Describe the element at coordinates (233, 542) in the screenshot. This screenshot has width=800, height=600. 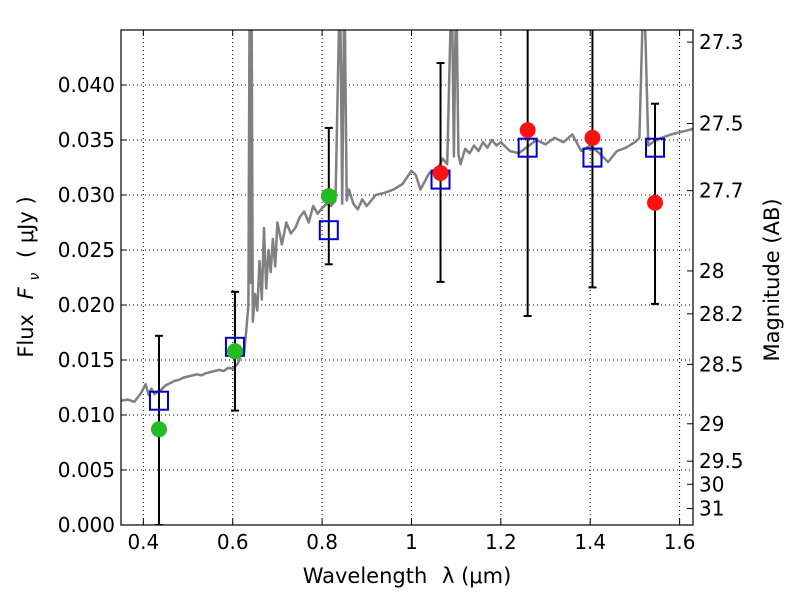
I see `x-tick-label: 0.6` at that location.